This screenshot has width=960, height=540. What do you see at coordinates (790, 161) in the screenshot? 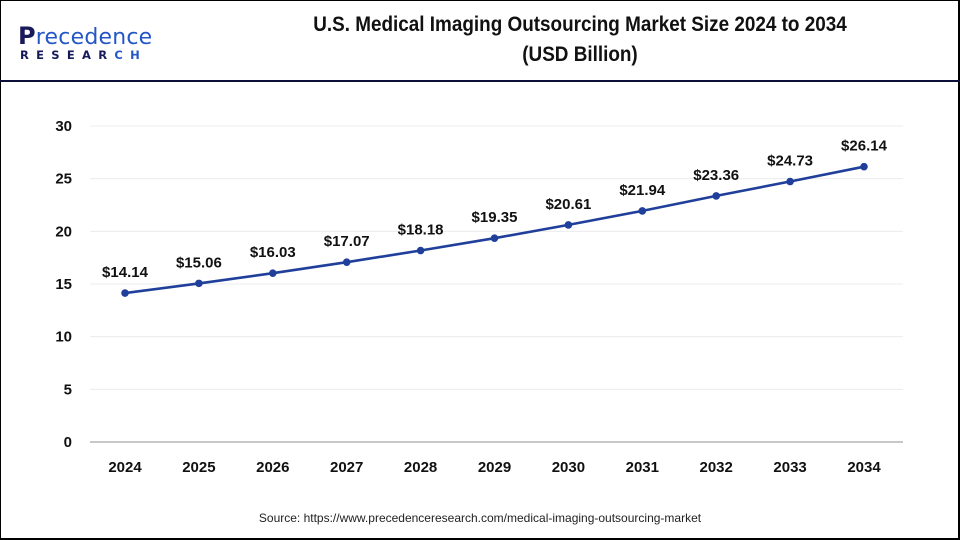
I see `data-label-2033: $24.73` at bounding box center [790, 161].